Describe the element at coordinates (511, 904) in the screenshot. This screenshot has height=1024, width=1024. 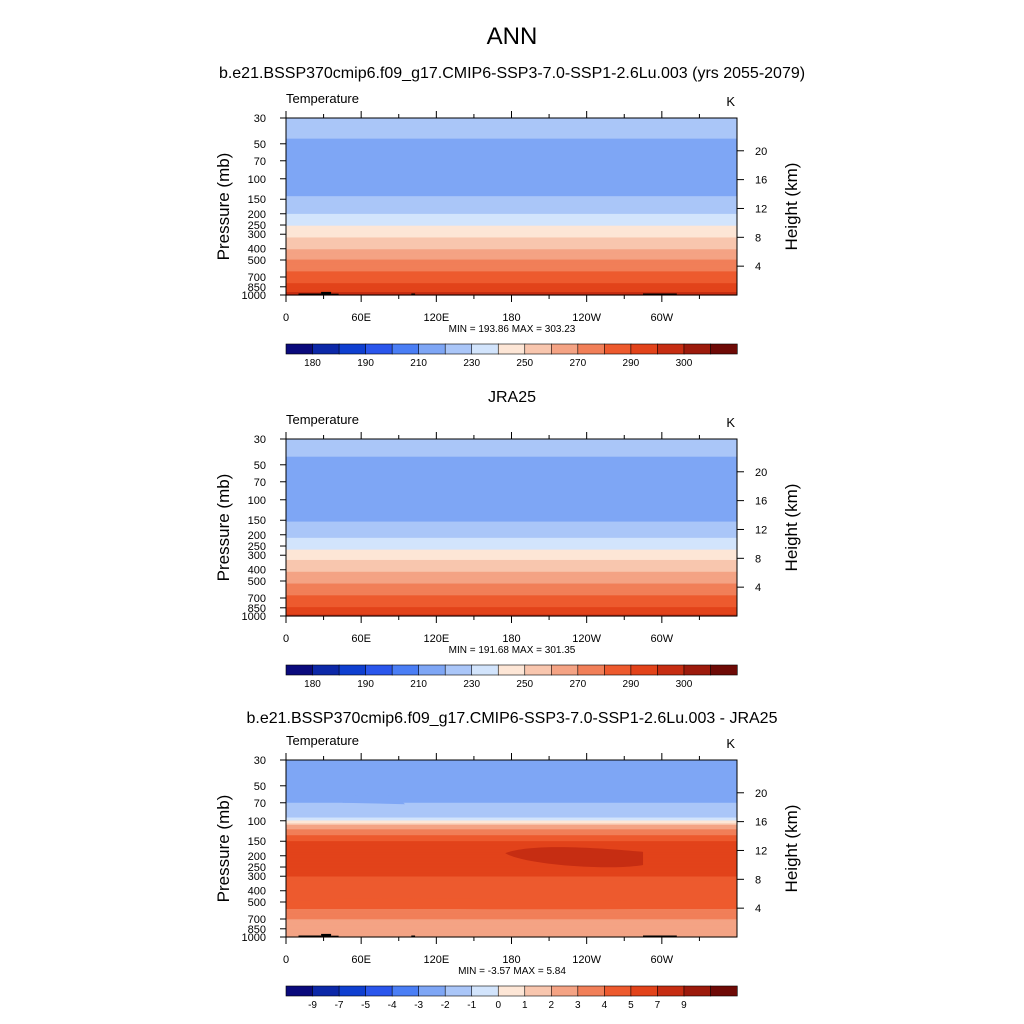
I see `midlevel-anomaly` at that location.